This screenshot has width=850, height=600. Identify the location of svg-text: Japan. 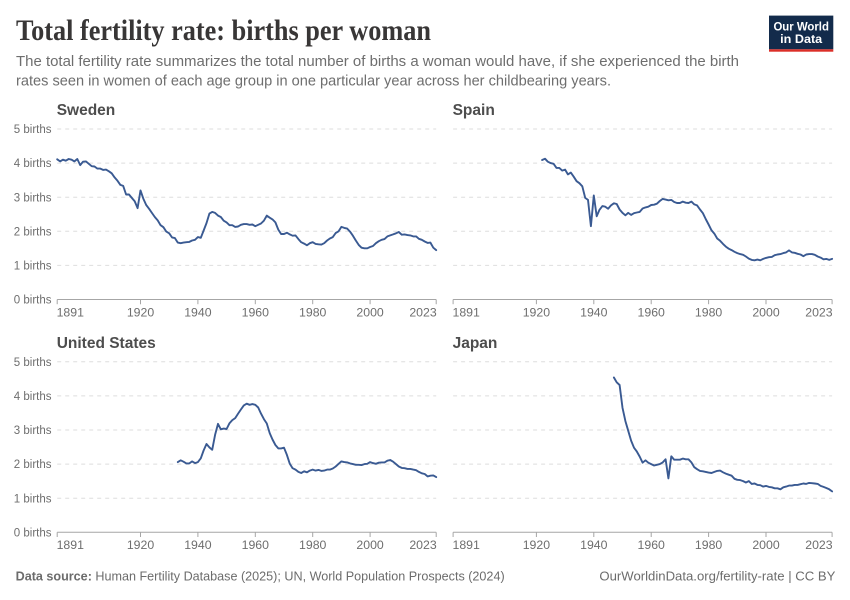
(475, 343).